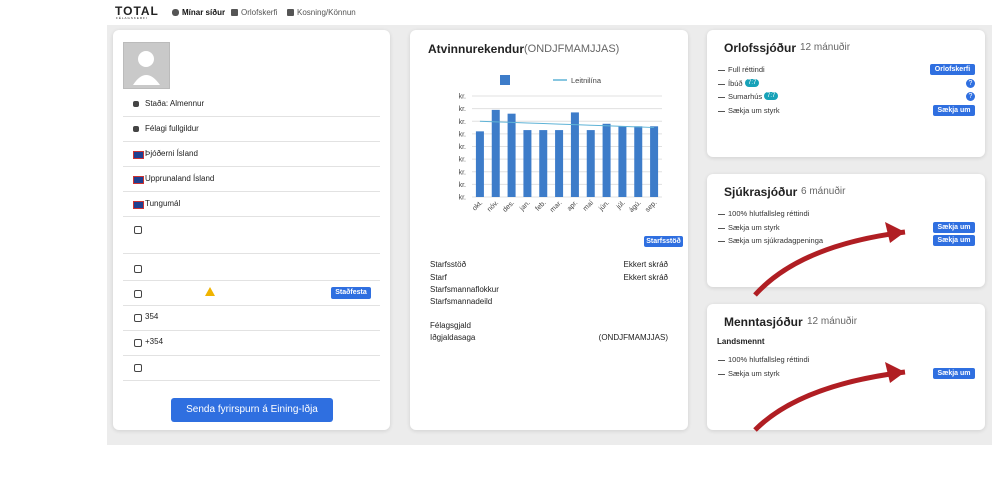  Describe the element at coordinates (776, 240) in the screenshot. I see `fund-item: Sækja um sjúkradagpeninga` at that location.